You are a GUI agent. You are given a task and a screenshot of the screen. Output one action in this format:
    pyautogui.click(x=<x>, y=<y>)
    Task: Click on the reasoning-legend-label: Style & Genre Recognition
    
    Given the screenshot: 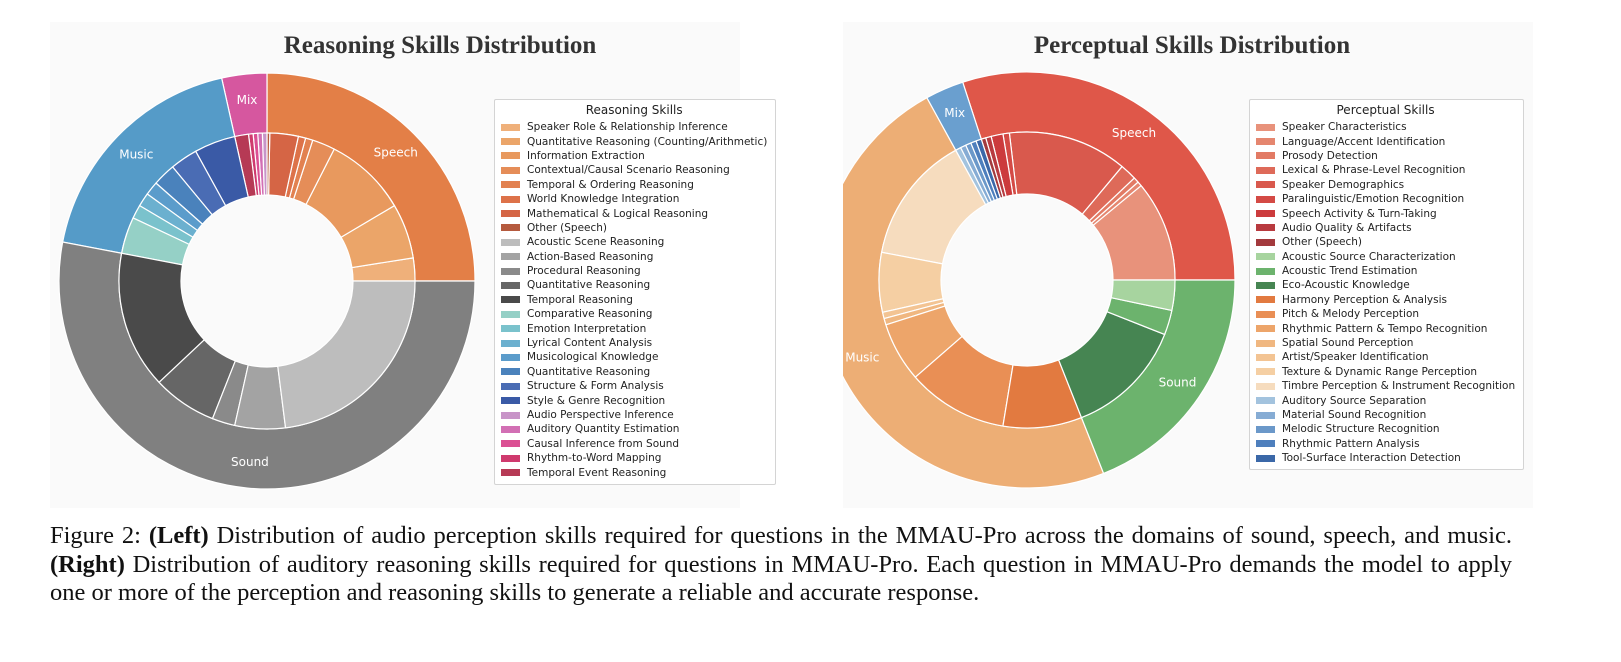 What is the action you would take?
    pyautogui.click(x=596, y=400)
    